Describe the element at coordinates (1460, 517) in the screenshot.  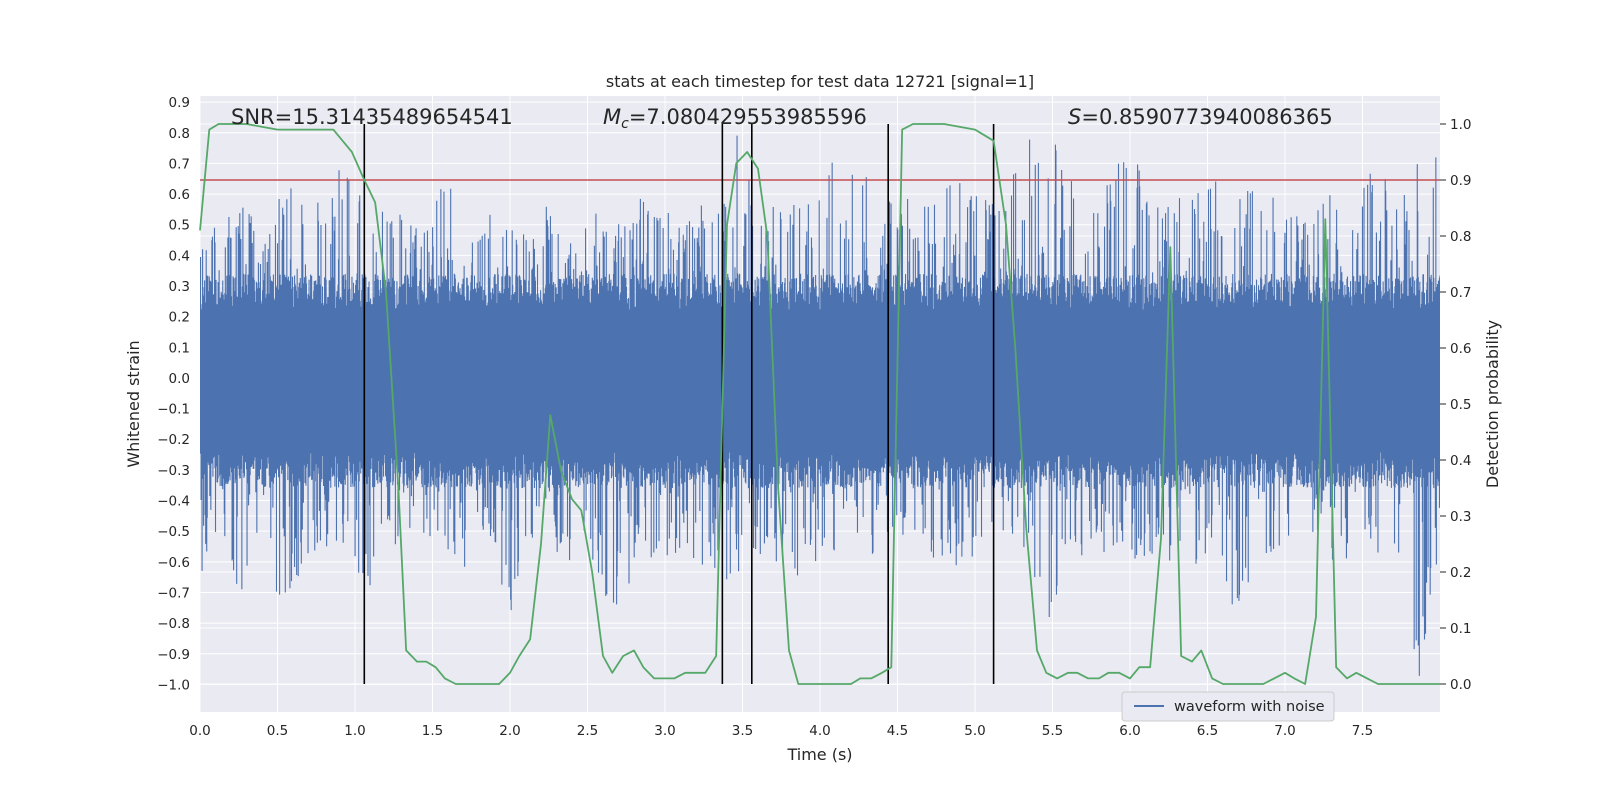
I see `right-y-tick-label: 0.3` at that location.